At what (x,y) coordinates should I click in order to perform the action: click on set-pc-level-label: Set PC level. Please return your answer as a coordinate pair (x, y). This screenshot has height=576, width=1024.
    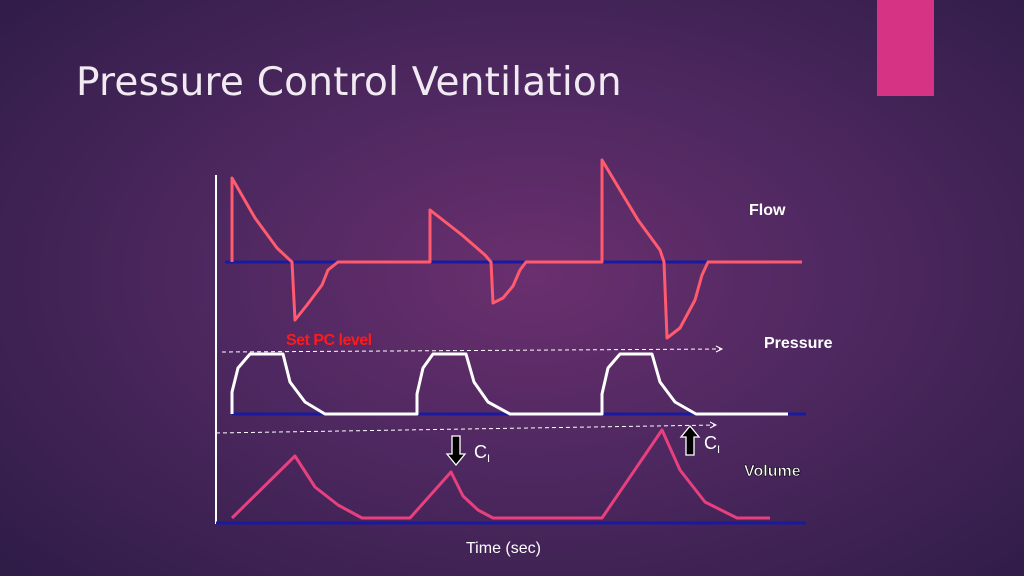
    Looking at the image, I should click on (329, 340).